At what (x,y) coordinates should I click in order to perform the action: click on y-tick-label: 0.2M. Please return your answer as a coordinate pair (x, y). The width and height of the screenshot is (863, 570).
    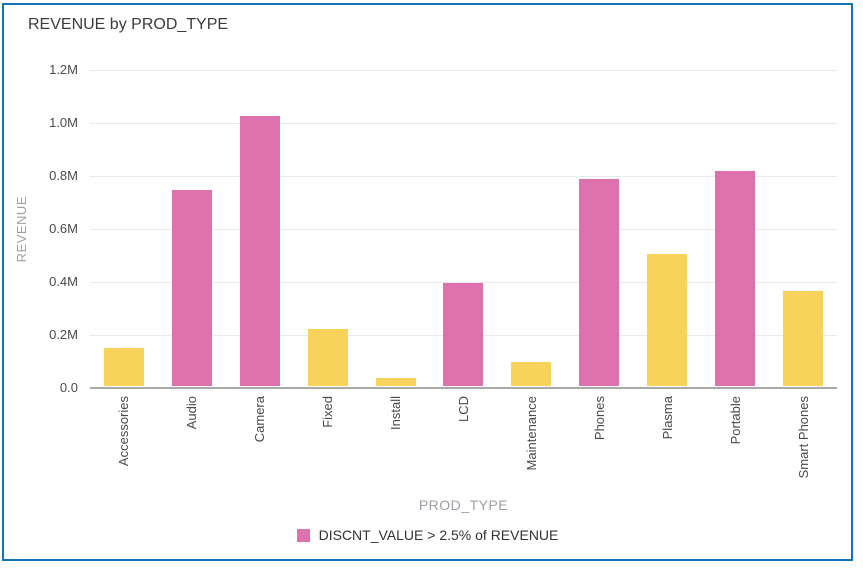
    Looking at the image, I should click on (63, 334).